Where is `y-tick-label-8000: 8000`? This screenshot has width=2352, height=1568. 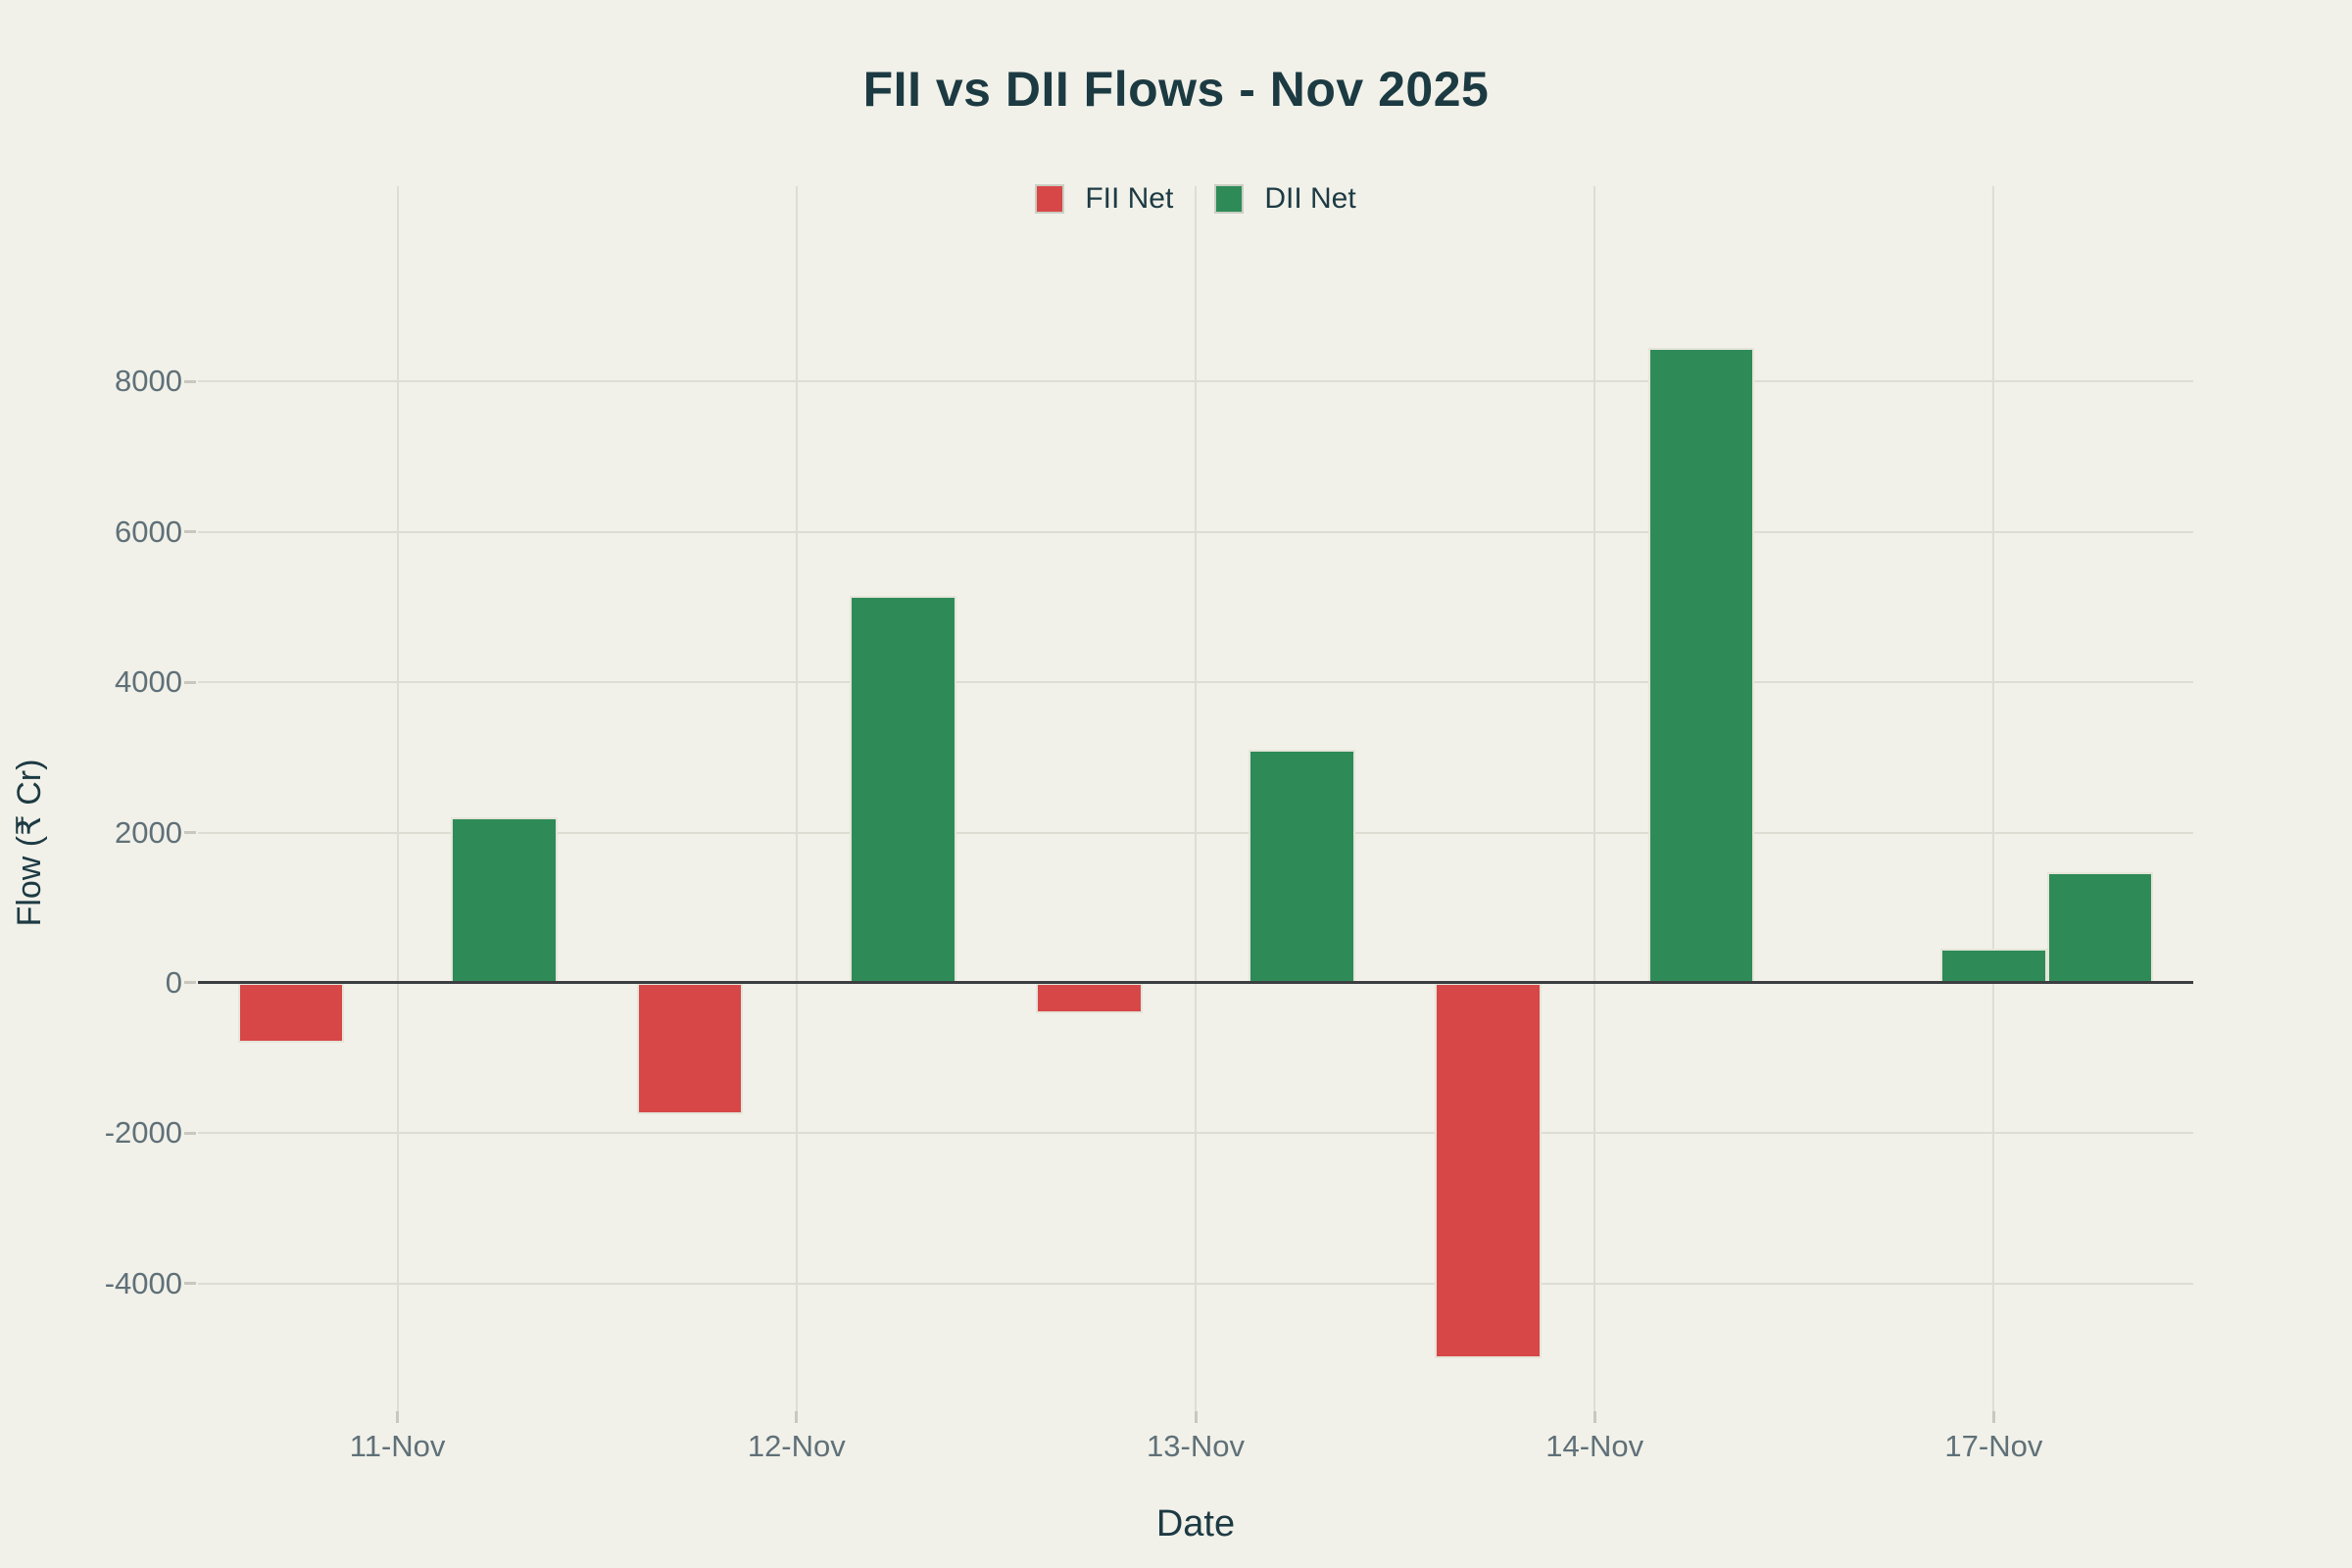
y-tick-label-8000: 8000 is located at coordinates (148, 381).